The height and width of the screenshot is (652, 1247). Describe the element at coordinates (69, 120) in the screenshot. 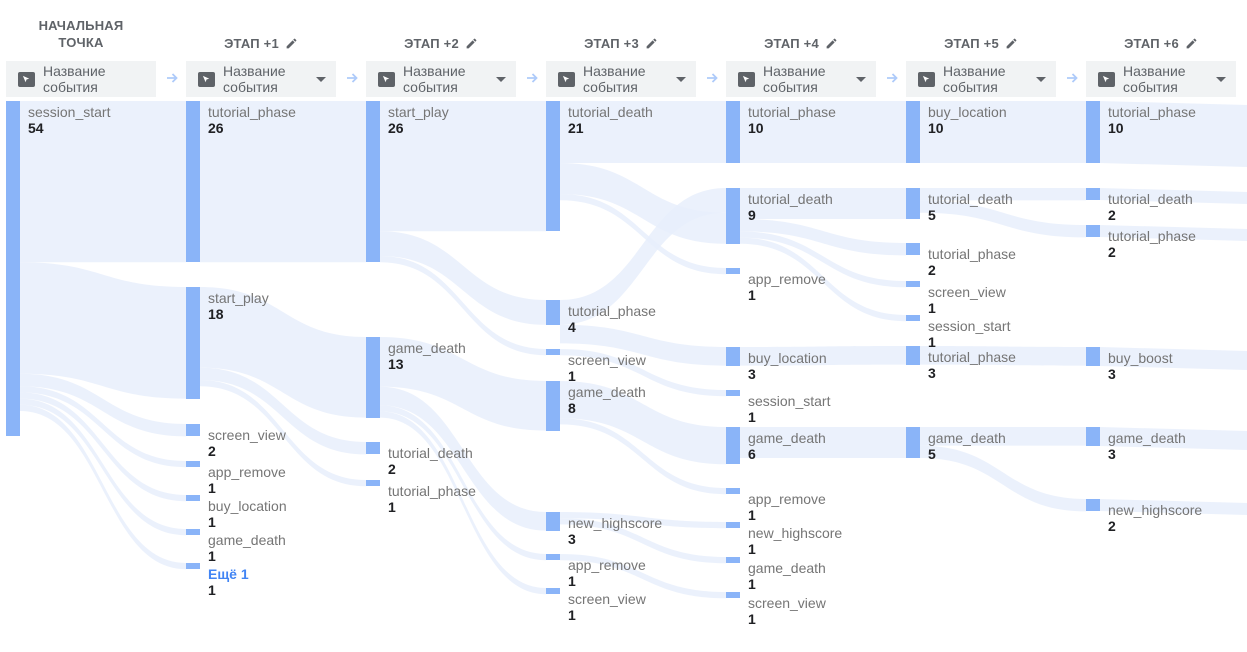

I see `node-label: session_start 54` at that location.